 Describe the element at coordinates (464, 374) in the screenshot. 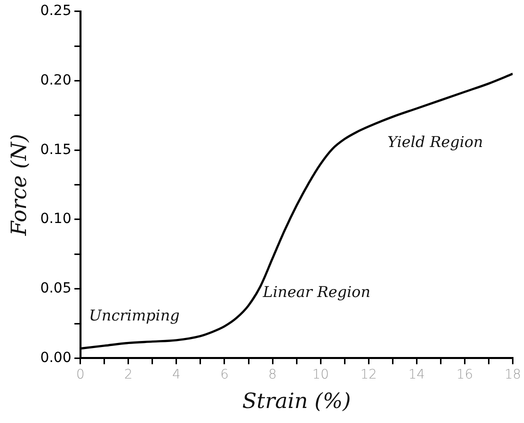

I see `x-tick-label: 16` at that location.